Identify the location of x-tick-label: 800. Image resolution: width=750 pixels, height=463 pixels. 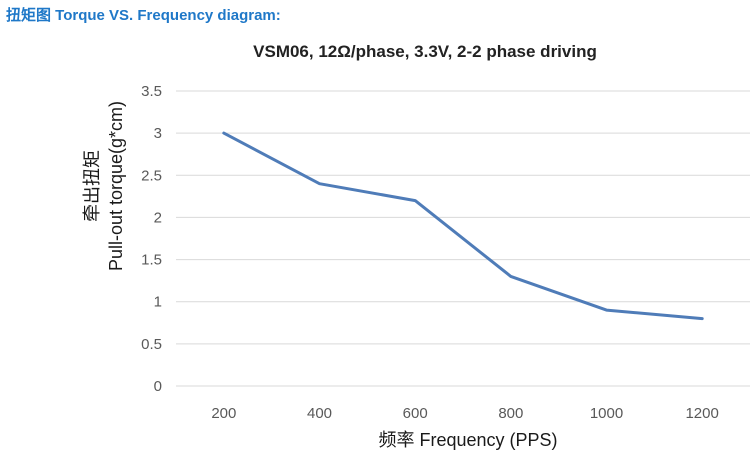
(510, 413).